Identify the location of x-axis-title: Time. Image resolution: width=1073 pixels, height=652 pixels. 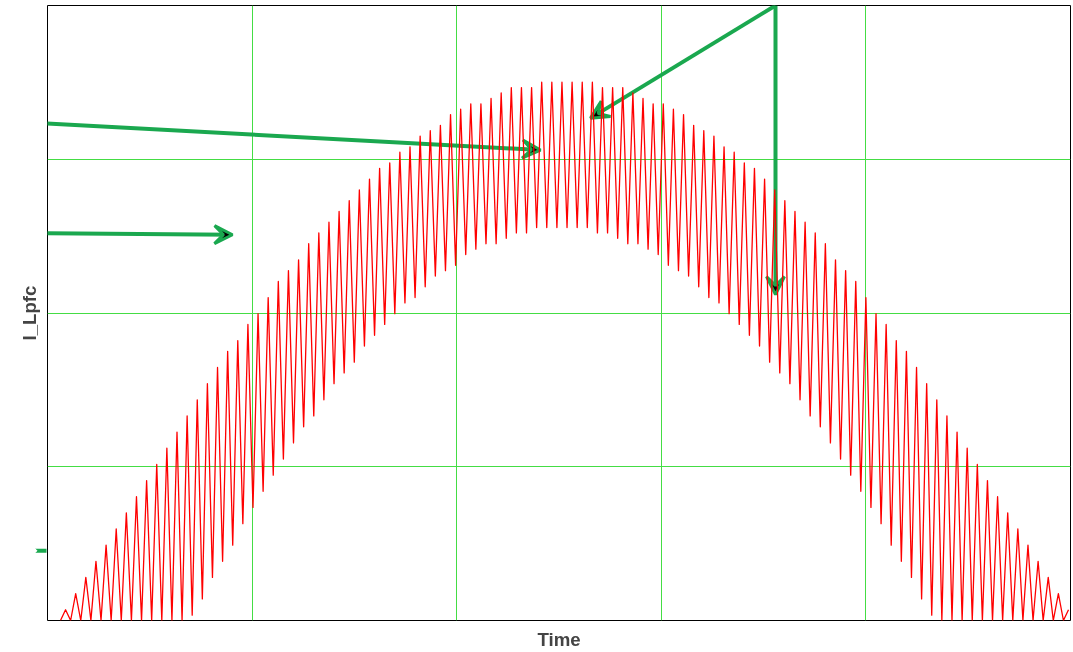
(559, 639).